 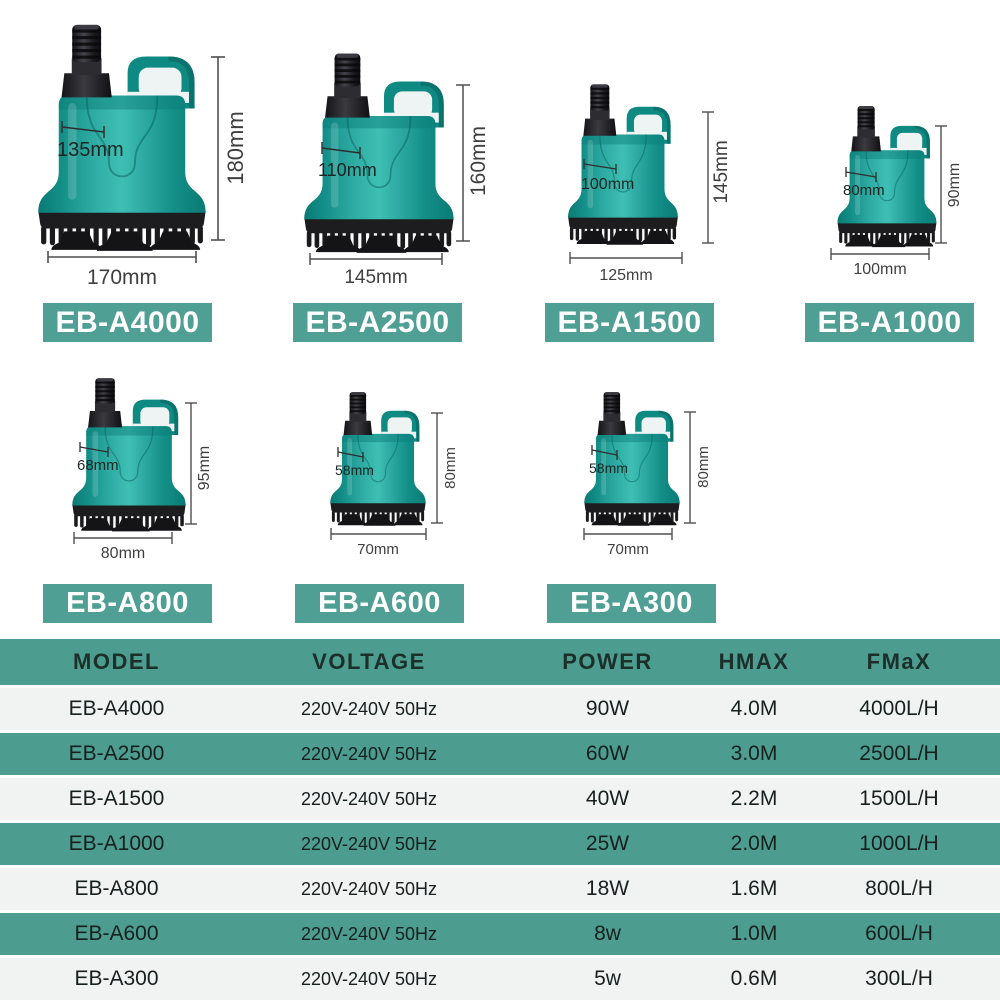 What do you see at coordinates (500, 797) in the screenshot?
I see `table-row: EB-A1500 220V-240V 50Hz 40W 2.2M 1500L/H` at bounding box center [500, 797].